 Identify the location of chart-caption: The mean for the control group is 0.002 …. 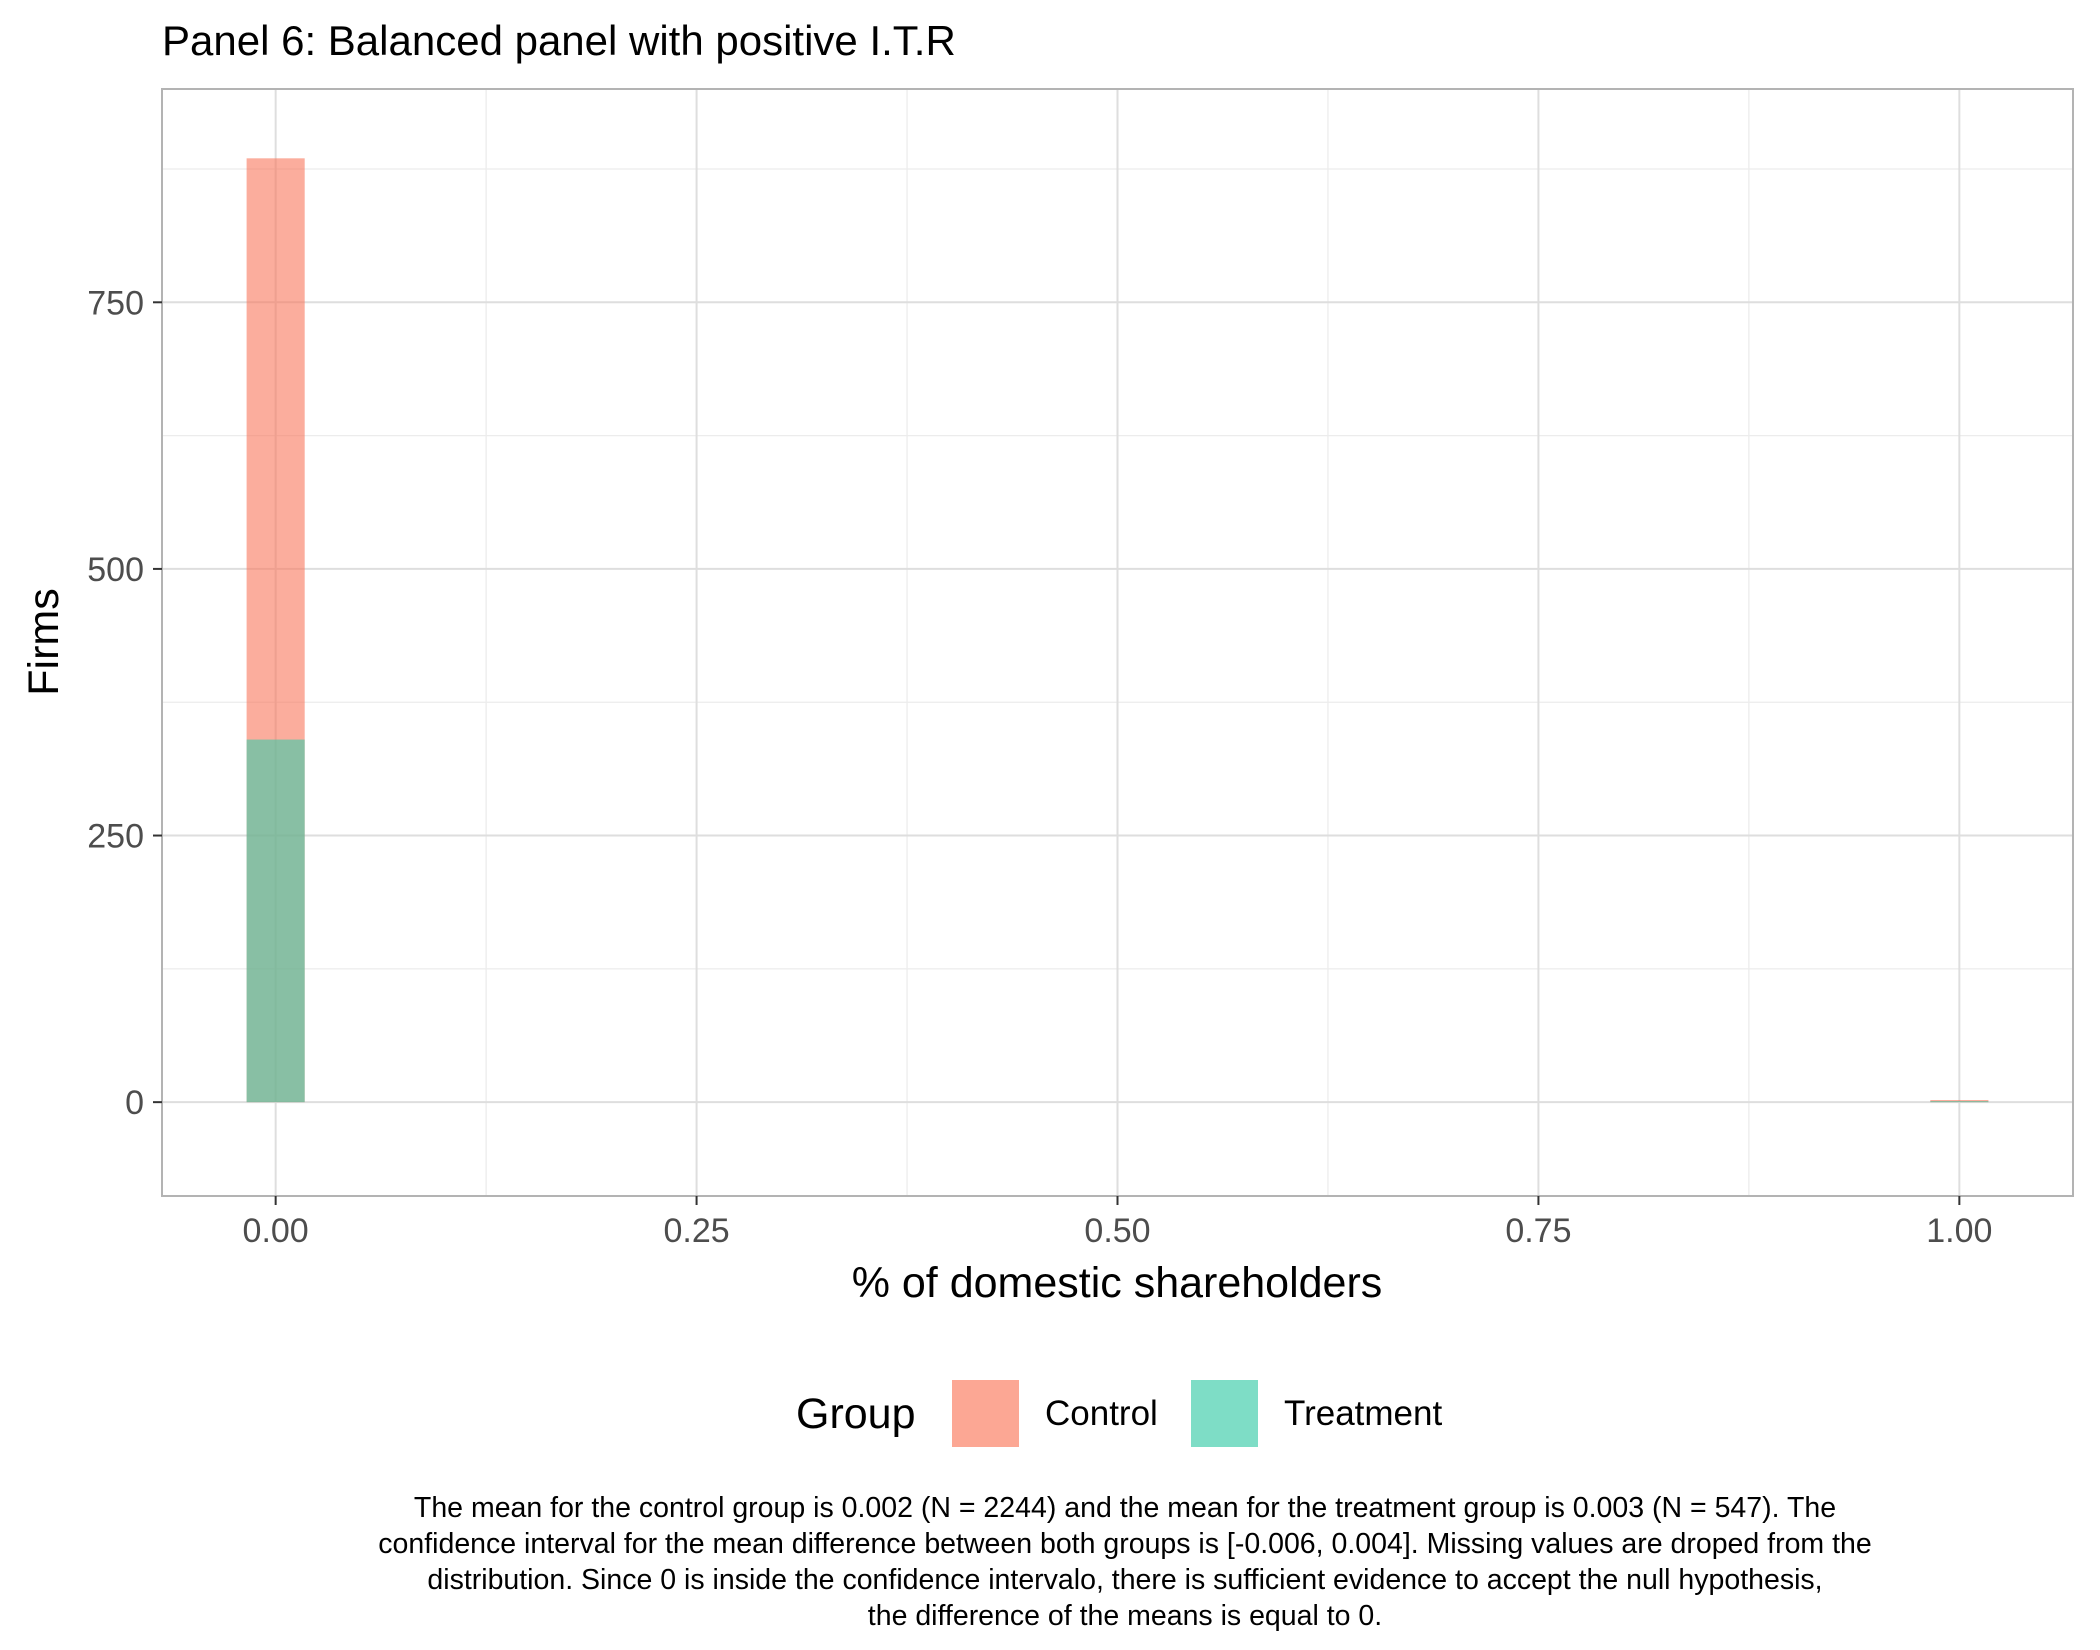
(1125, 1562).